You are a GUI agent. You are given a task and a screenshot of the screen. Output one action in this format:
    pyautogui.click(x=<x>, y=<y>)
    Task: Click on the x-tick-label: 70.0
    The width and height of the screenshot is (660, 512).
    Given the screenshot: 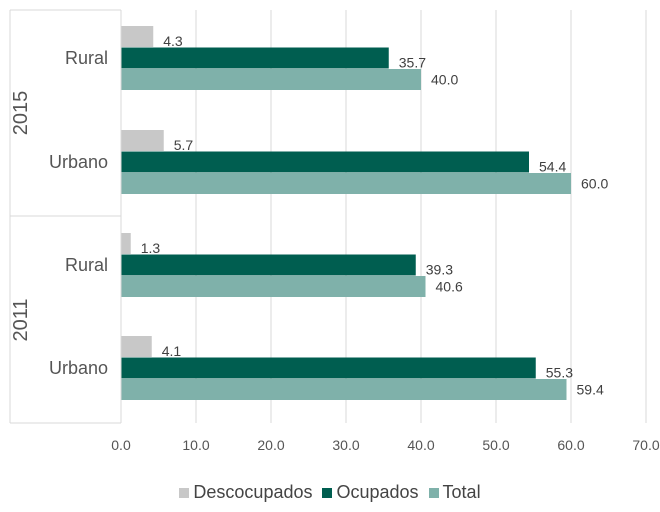 What is the action you would take?
    pyautogui.click(x=645, y=445)
    